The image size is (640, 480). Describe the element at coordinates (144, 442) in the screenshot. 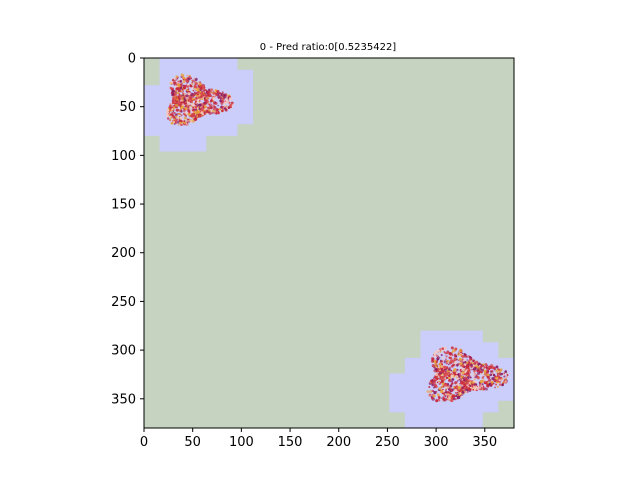

I see `x-tick-label: 0` at that location.